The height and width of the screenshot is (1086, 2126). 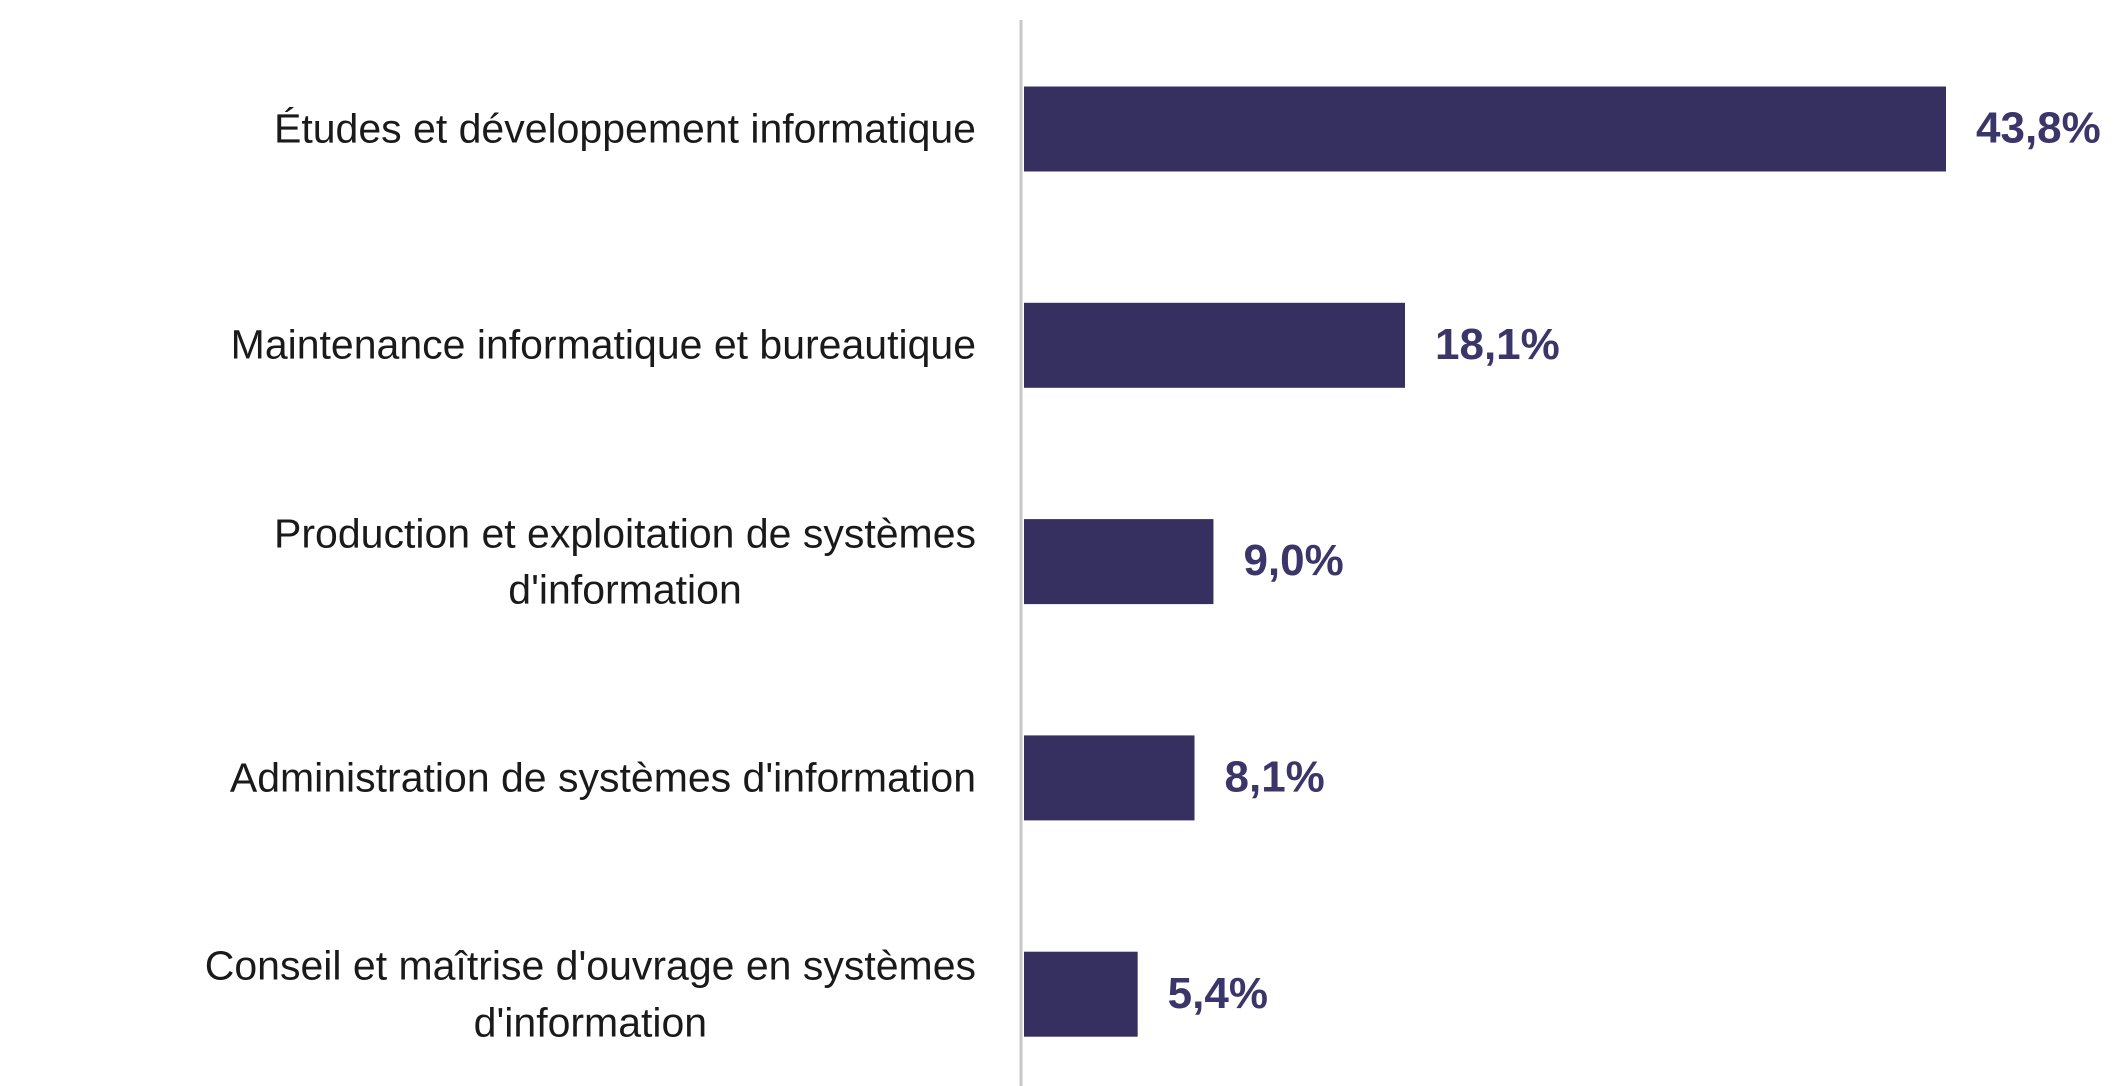 I want to click on value-label: 18,1%, so click(x=1497, y=344).